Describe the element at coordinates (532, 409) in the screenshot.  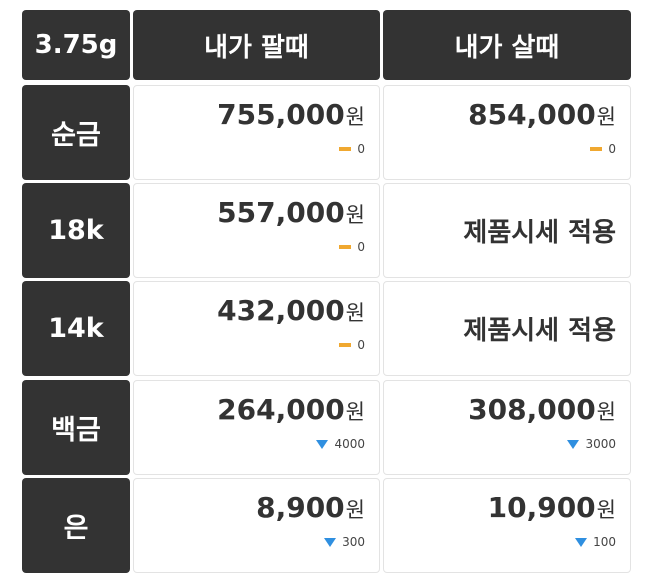
I see `price-value: 308,000` at that location.